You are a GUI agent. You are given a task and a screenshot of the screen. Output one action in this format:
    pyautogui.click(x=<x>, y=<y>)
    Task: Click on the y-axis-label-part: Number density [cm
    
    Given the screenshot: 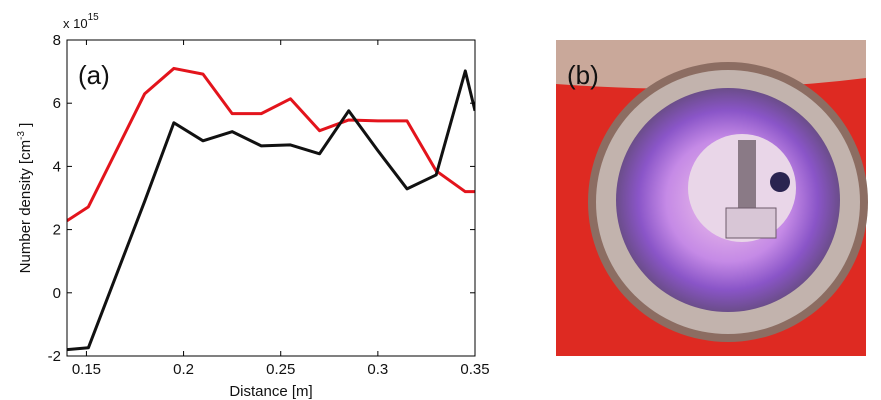 What is the action you would take?
    pyautogui.click(x=25, y=206)
    